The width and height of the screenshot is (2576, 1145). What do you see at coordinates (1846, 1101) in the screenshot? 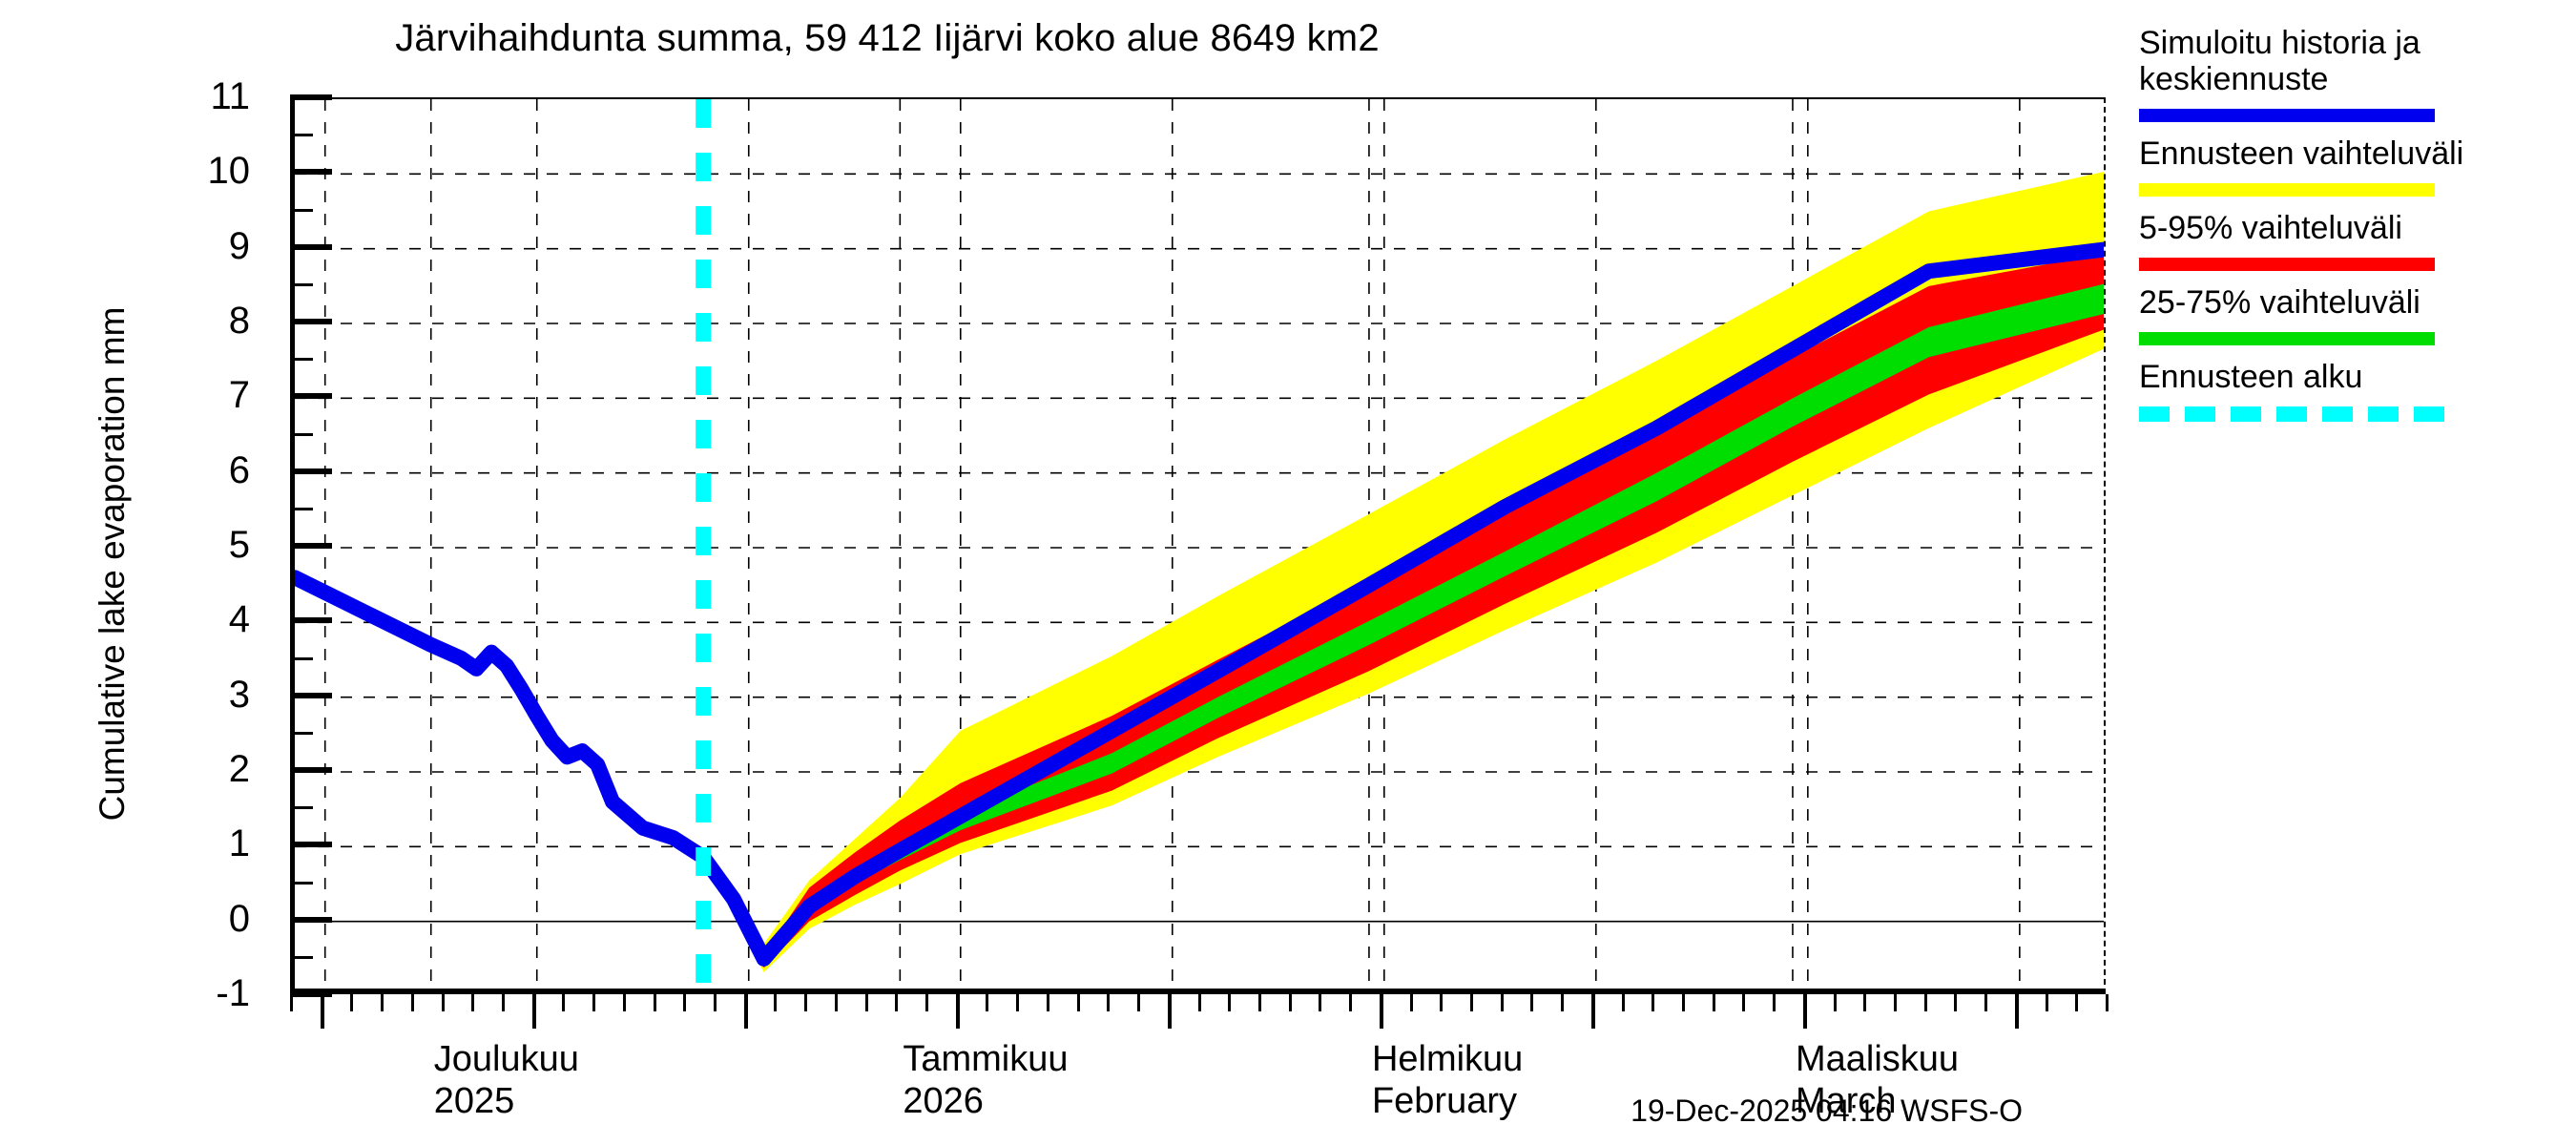
I see `x-axis-month-label-line2: March` at bounding box center [1846, 1101].